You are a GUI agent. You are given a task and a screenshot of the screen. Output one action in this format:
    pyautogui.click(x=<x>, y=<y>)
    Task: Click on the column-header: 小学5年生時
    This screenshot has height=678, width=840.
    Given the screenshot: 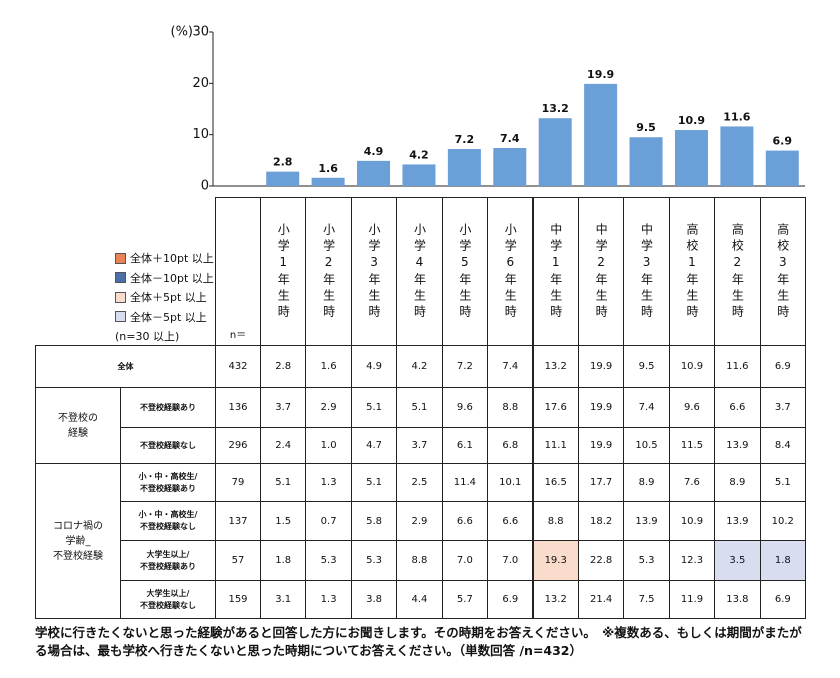 What is the action you would take?
    pyautogui.click(x=465, y=271)
    